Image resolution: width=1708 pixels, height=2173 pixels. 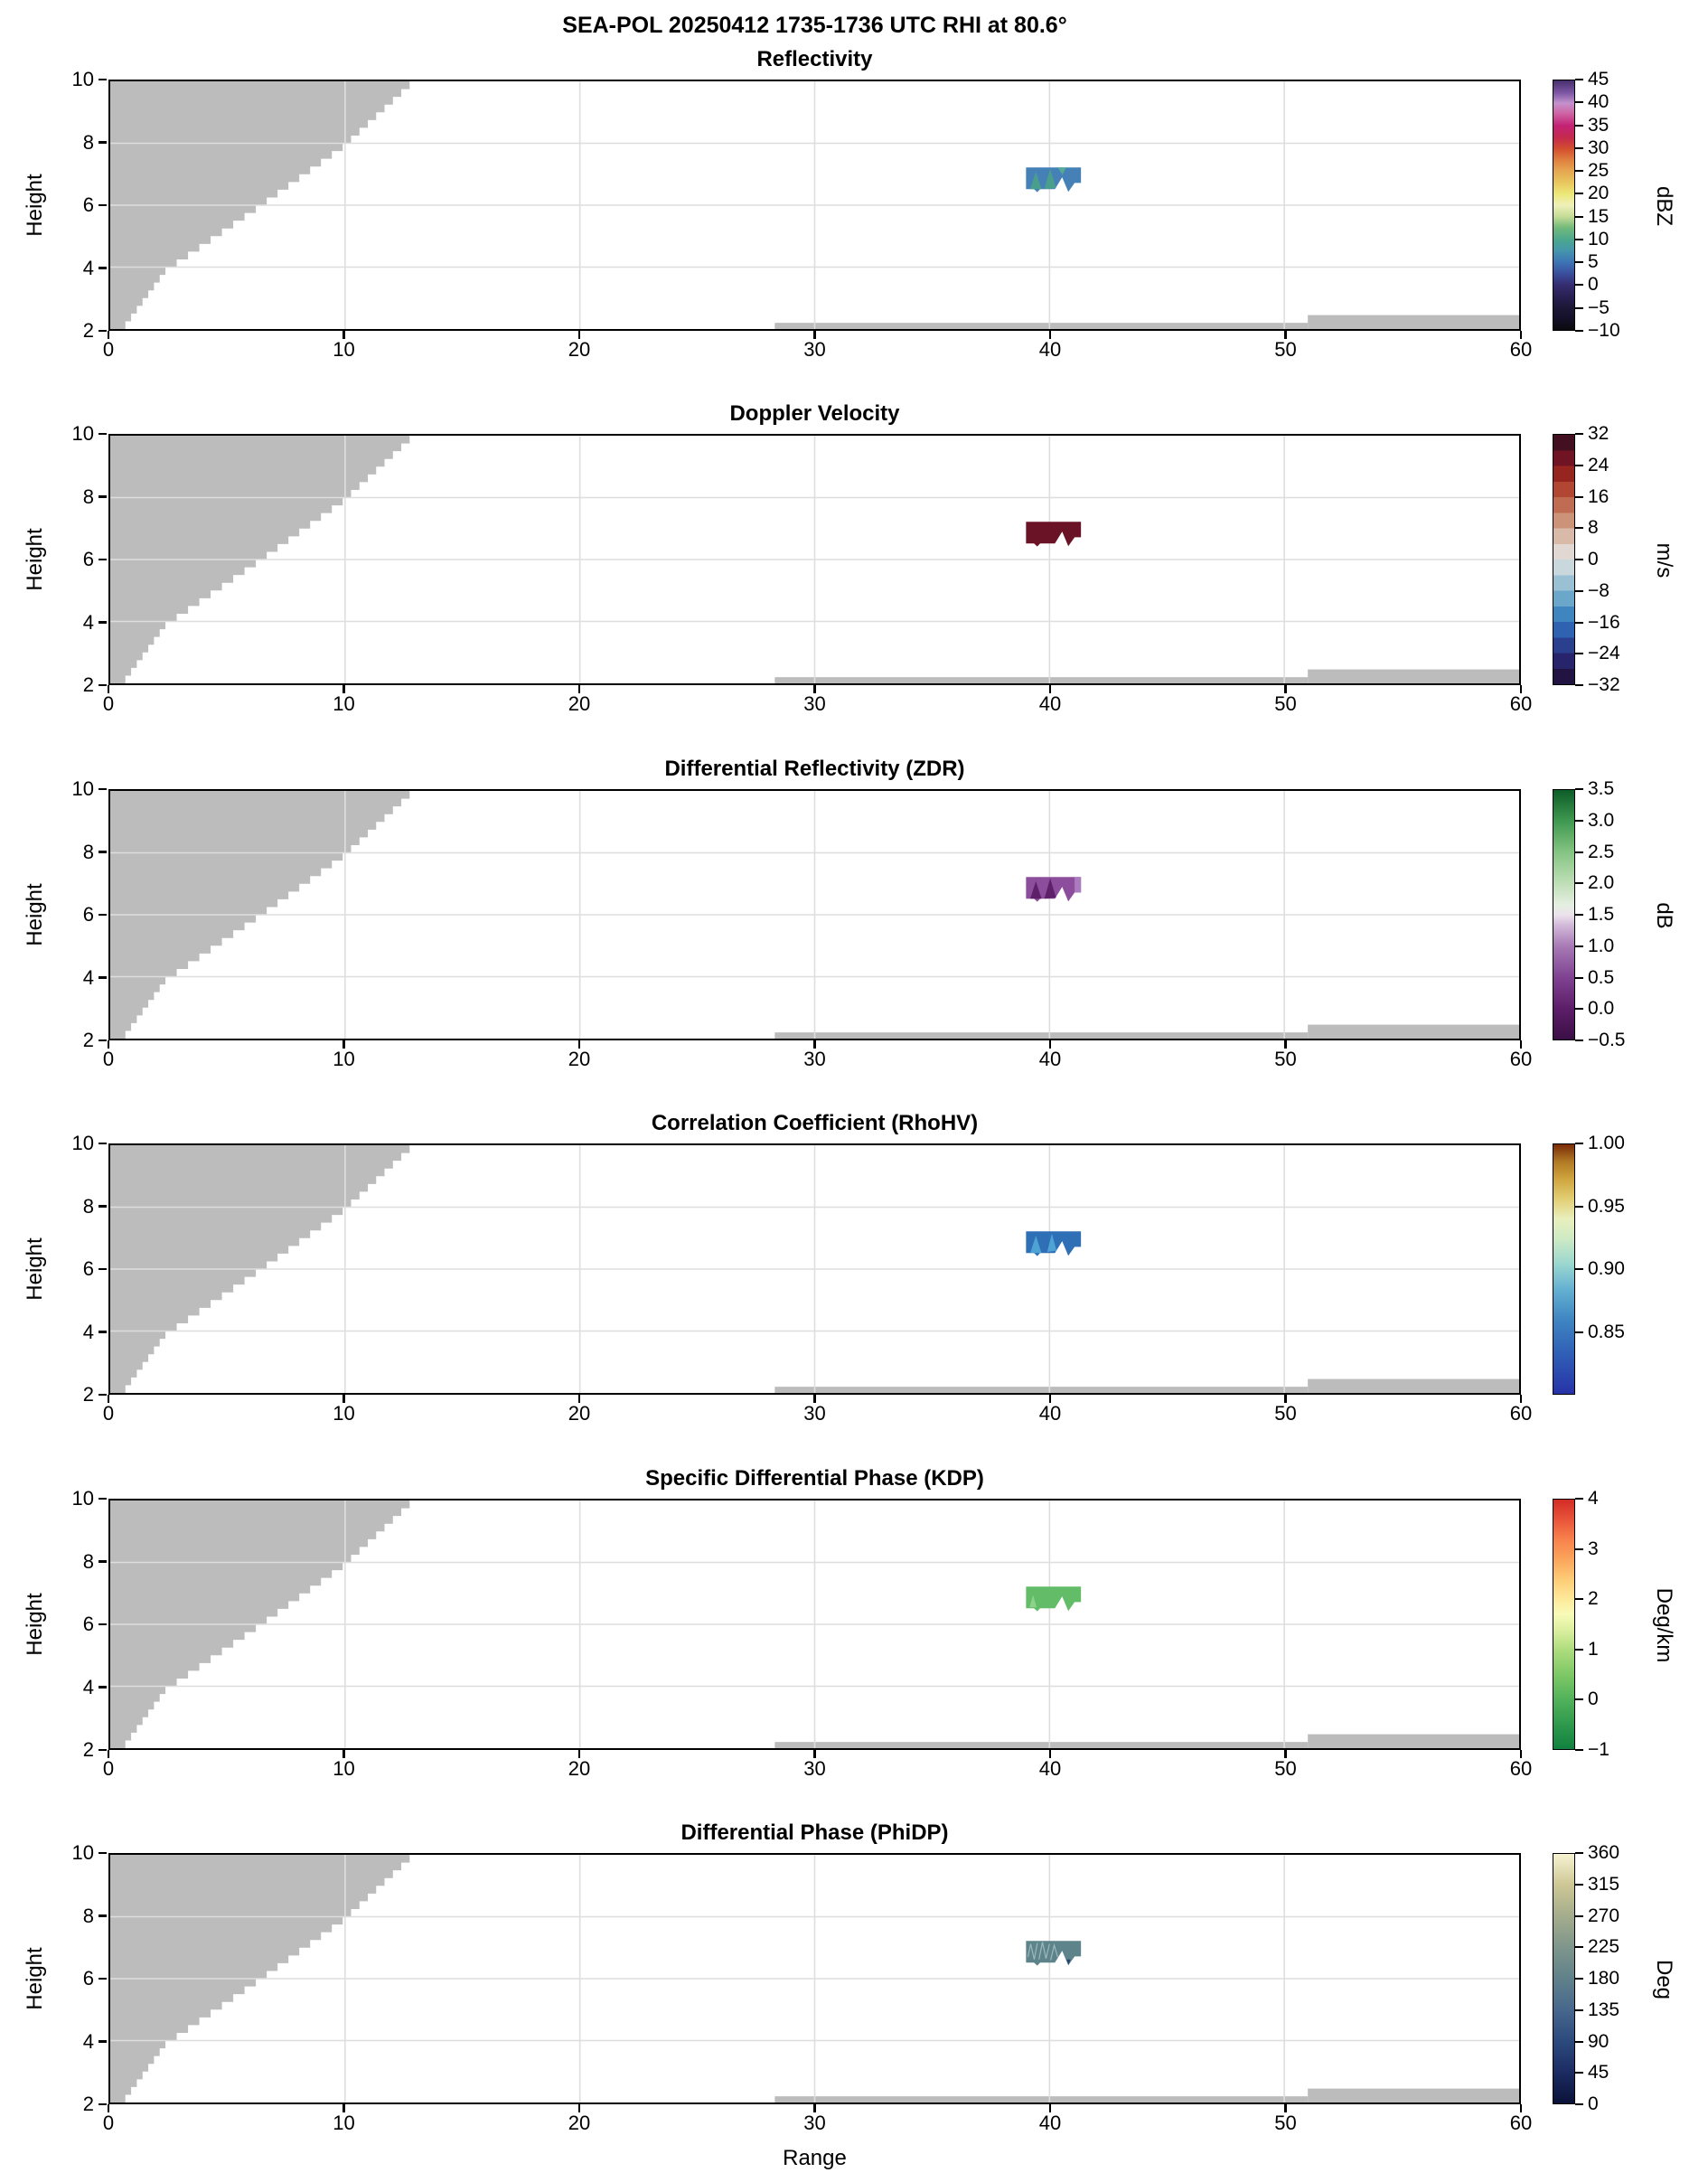 What do you see at coordinates (1664, 560) in the screenshot?
I see `colorbar-unit-label: m/s` at bounding box center [1664, 560].